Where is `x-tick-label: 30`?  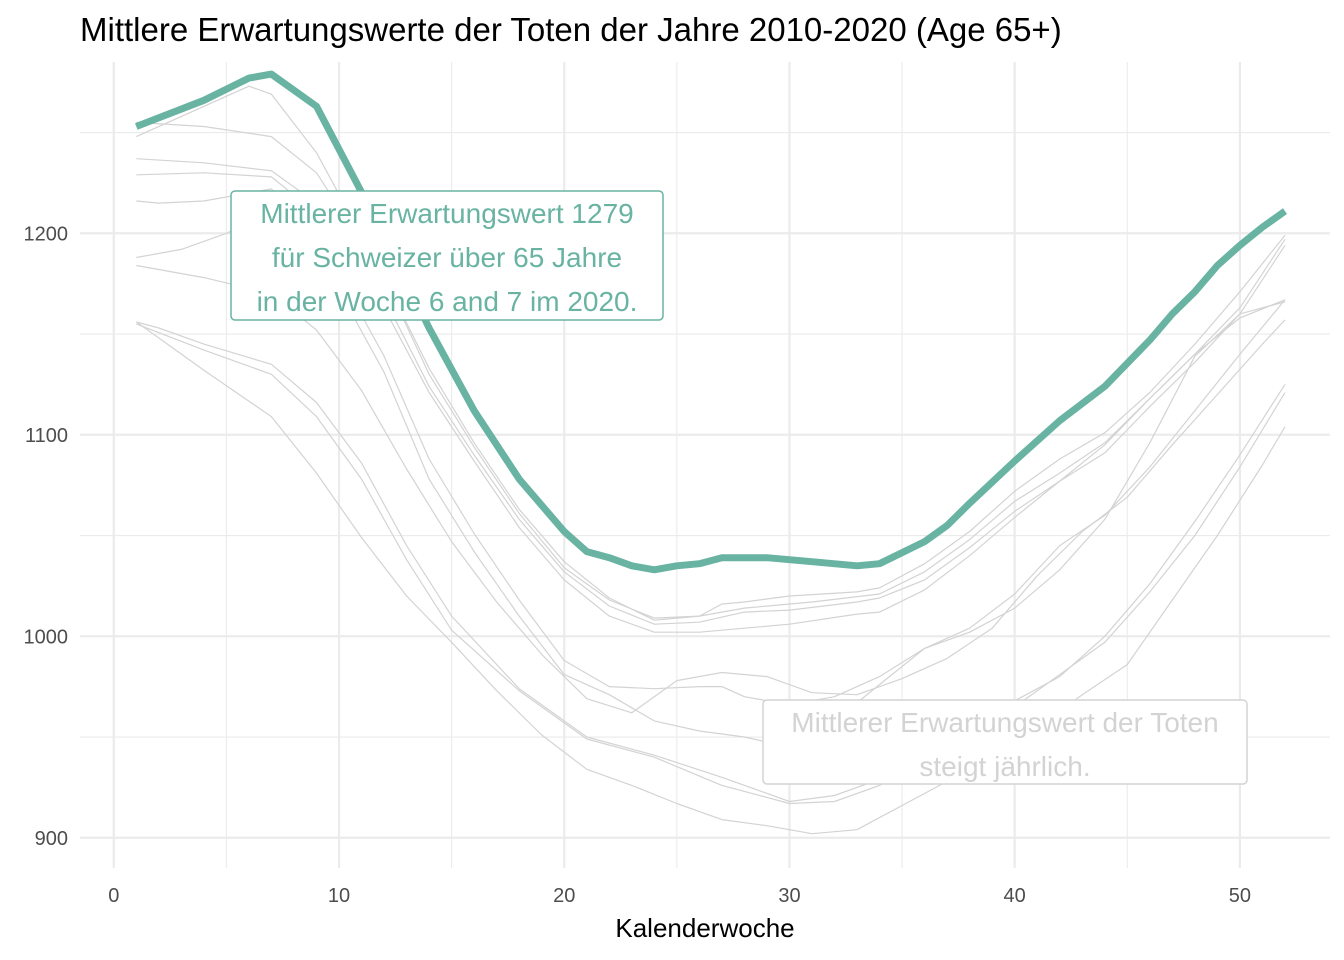
x-tick-label: 30 is located at coordinates (789, 896).